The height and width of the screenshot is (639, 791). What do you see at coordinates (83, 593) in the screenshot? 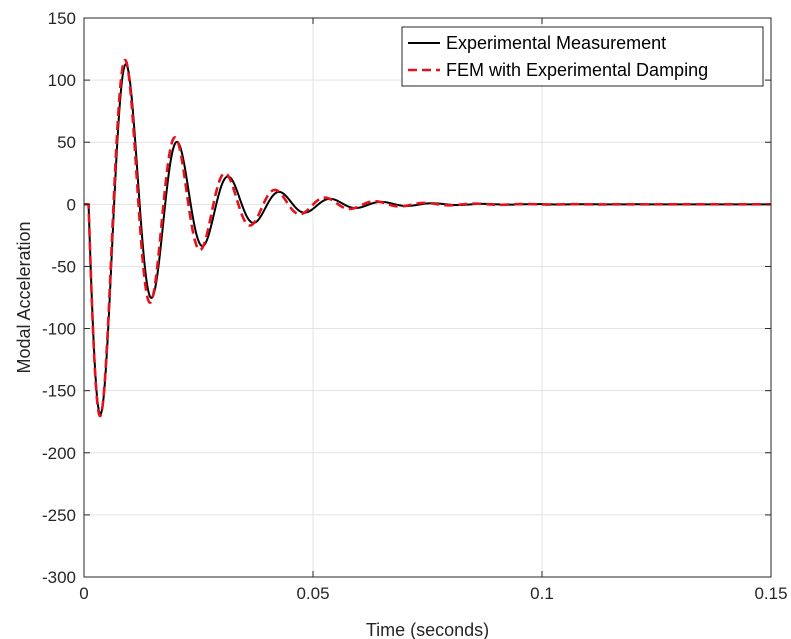
I see `x-tick-label: 0` at bounding box center [83, 593].